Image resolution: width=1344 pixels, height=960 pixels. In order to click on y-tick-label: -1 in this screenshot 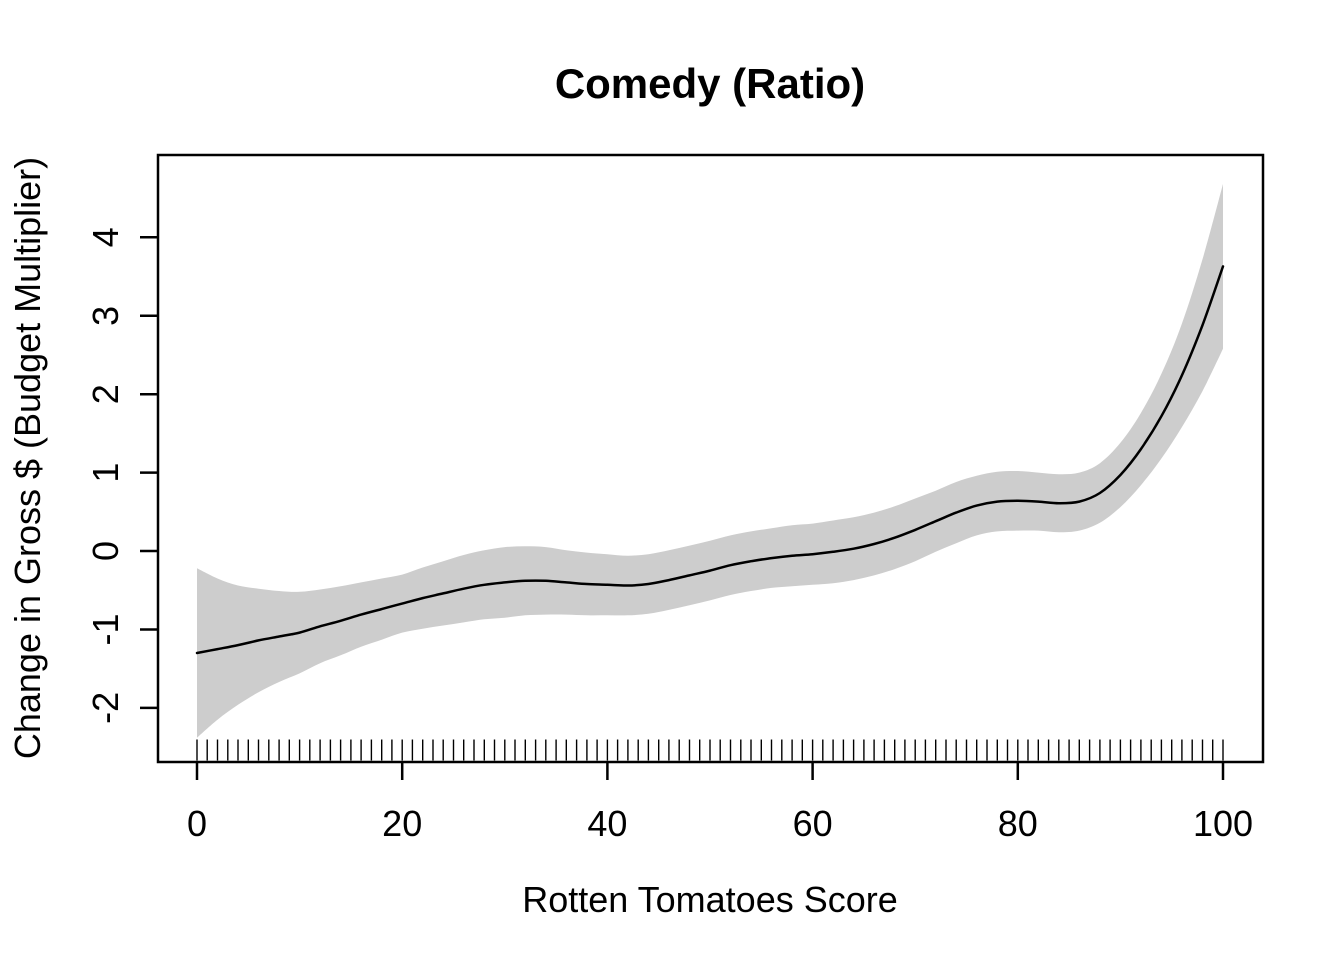, I will do `click(105, 629)`.